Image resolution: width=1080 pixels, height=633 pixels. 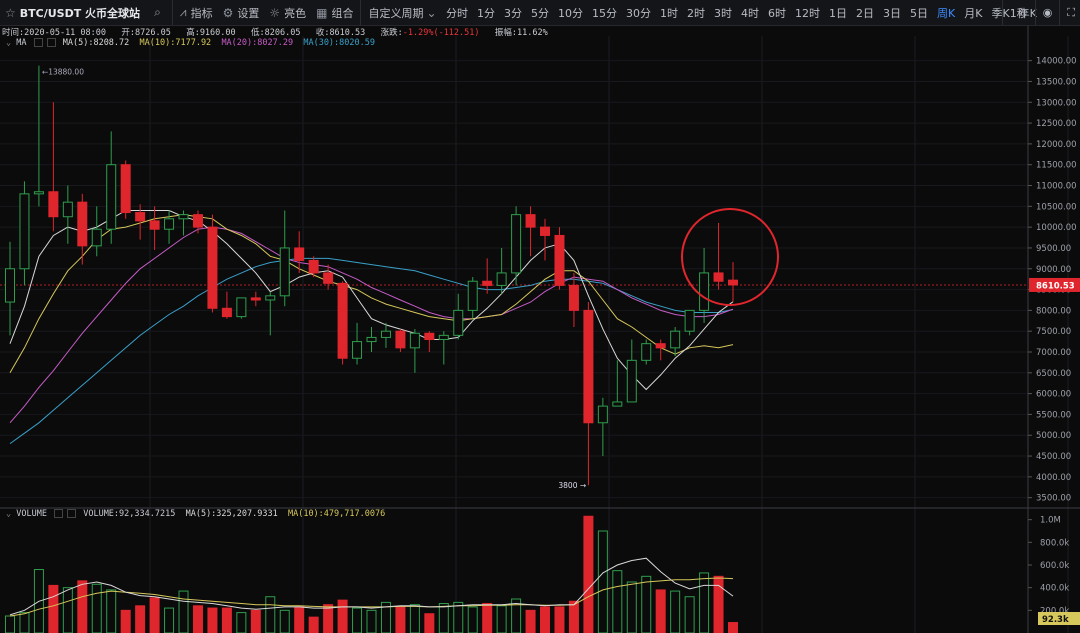 I want to click on period-tab-10: 4时, so click(x=750, y=13).